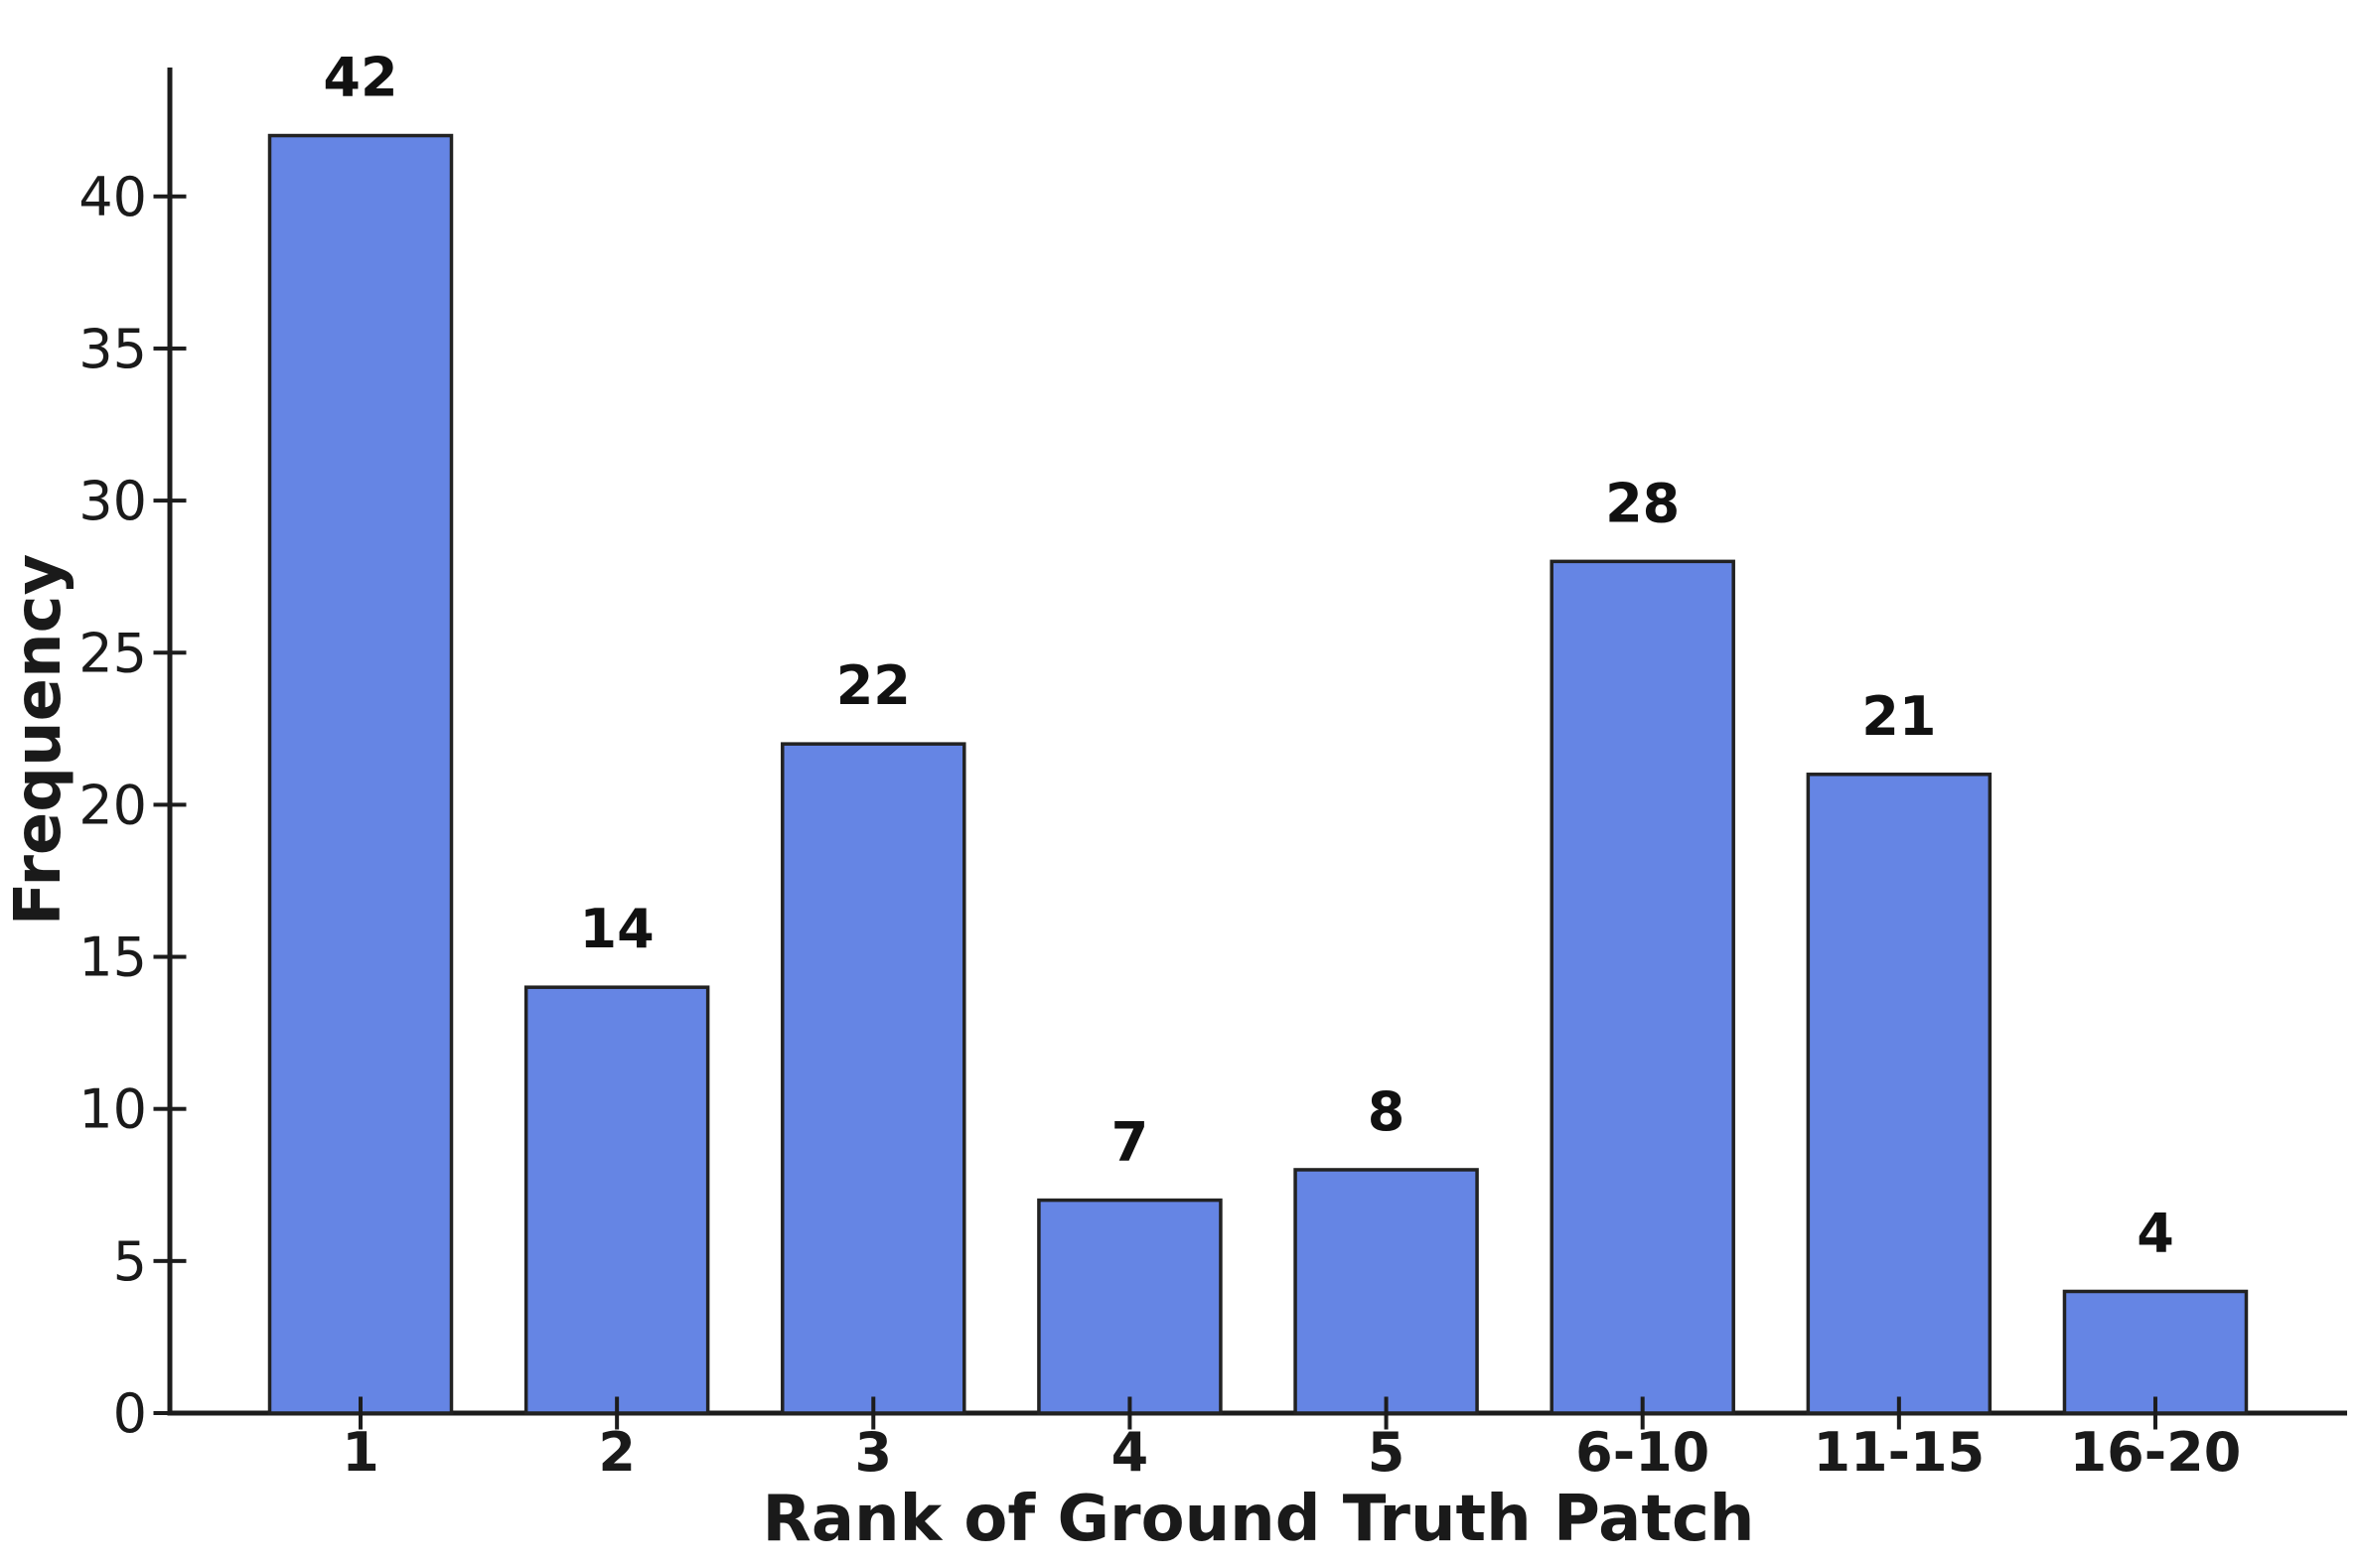 The image size is (2363, 1568). What do you see at coordinates (130, 1261) in the screenshot?
I see `y-tick-label: 5` at bounding box center [130, 1261].